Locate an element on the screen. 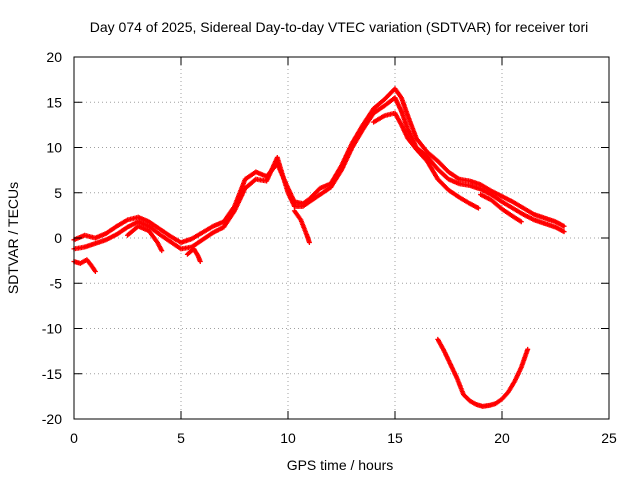  y-tick-label: -10 is located at coordinates (52, 329).